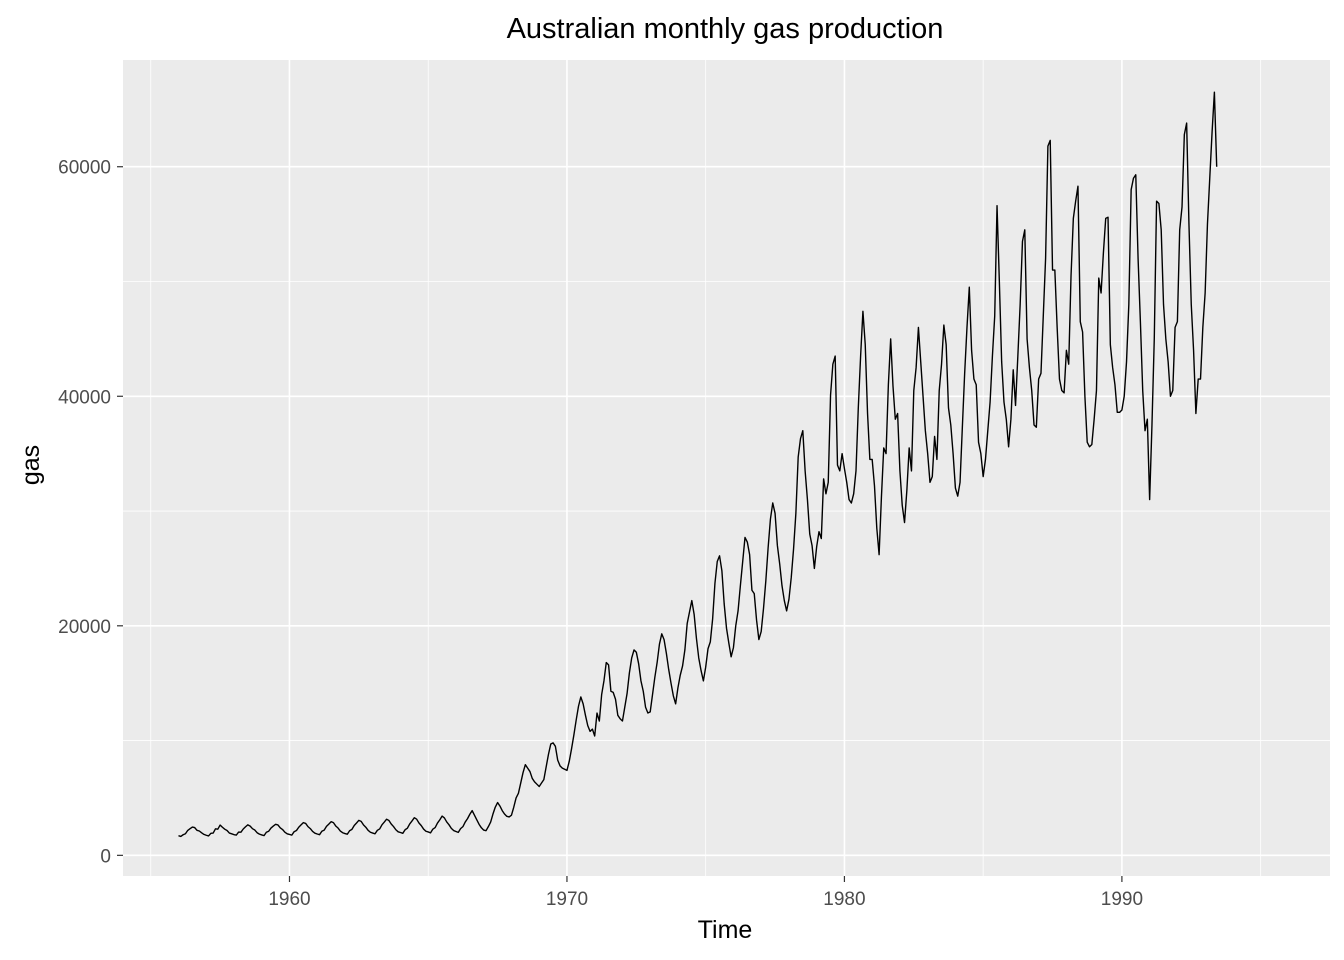 The width and height of the screenshot is (1344, 960). Describe the element at coordinates (84, 627) in the screenshot. I see `y-tick-label: 20000` at that location.